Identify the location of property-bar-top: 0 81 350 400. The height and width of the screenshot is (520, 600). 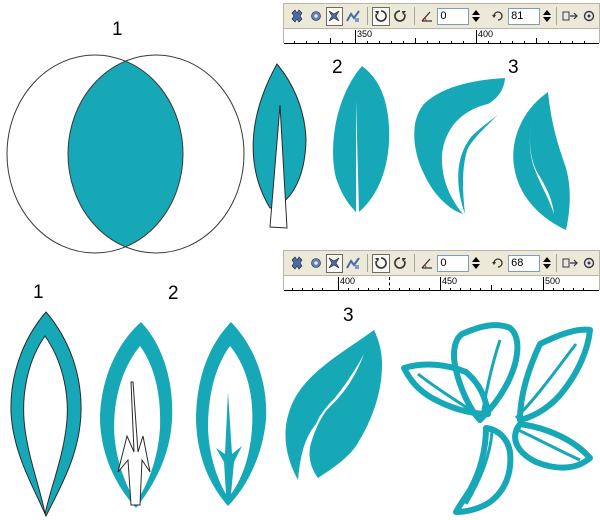
(441, 23).